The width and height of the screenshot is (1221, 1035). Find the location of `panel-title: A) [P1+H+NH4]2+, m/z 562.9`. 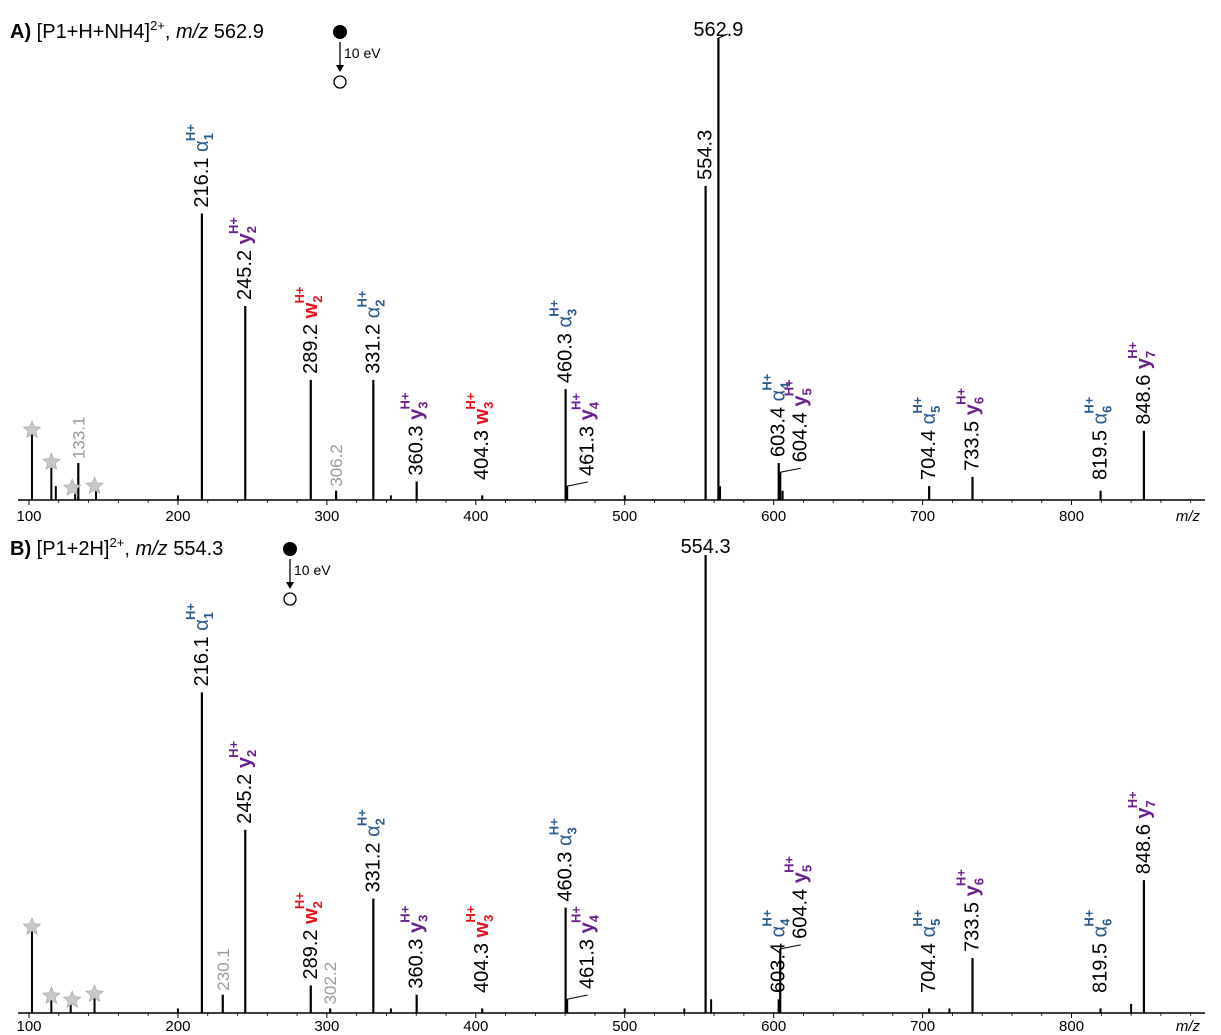

panel-title: A) [P1+H+NH4]2+, m/z 562.9 is located at coordinates (137, 30).